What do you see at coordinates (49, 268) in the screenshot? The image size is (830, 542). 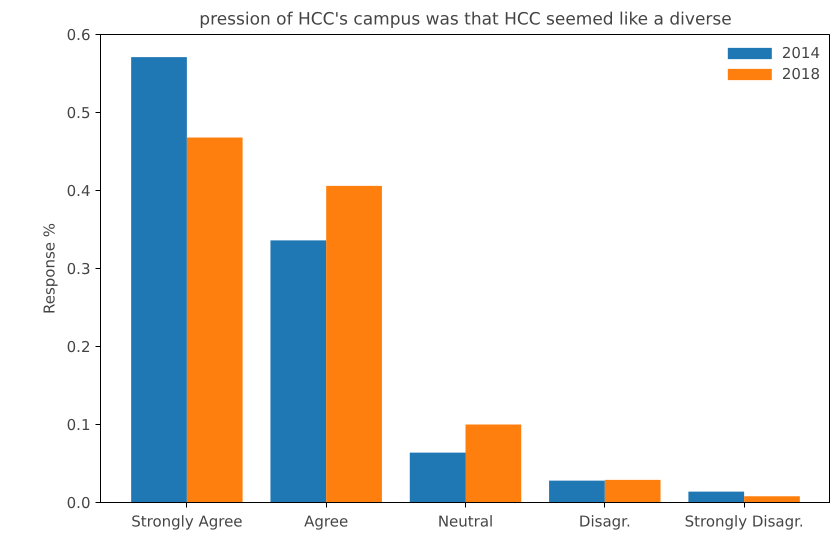 I see `y-axis-title: Response %` at bounding box center [49, 268].